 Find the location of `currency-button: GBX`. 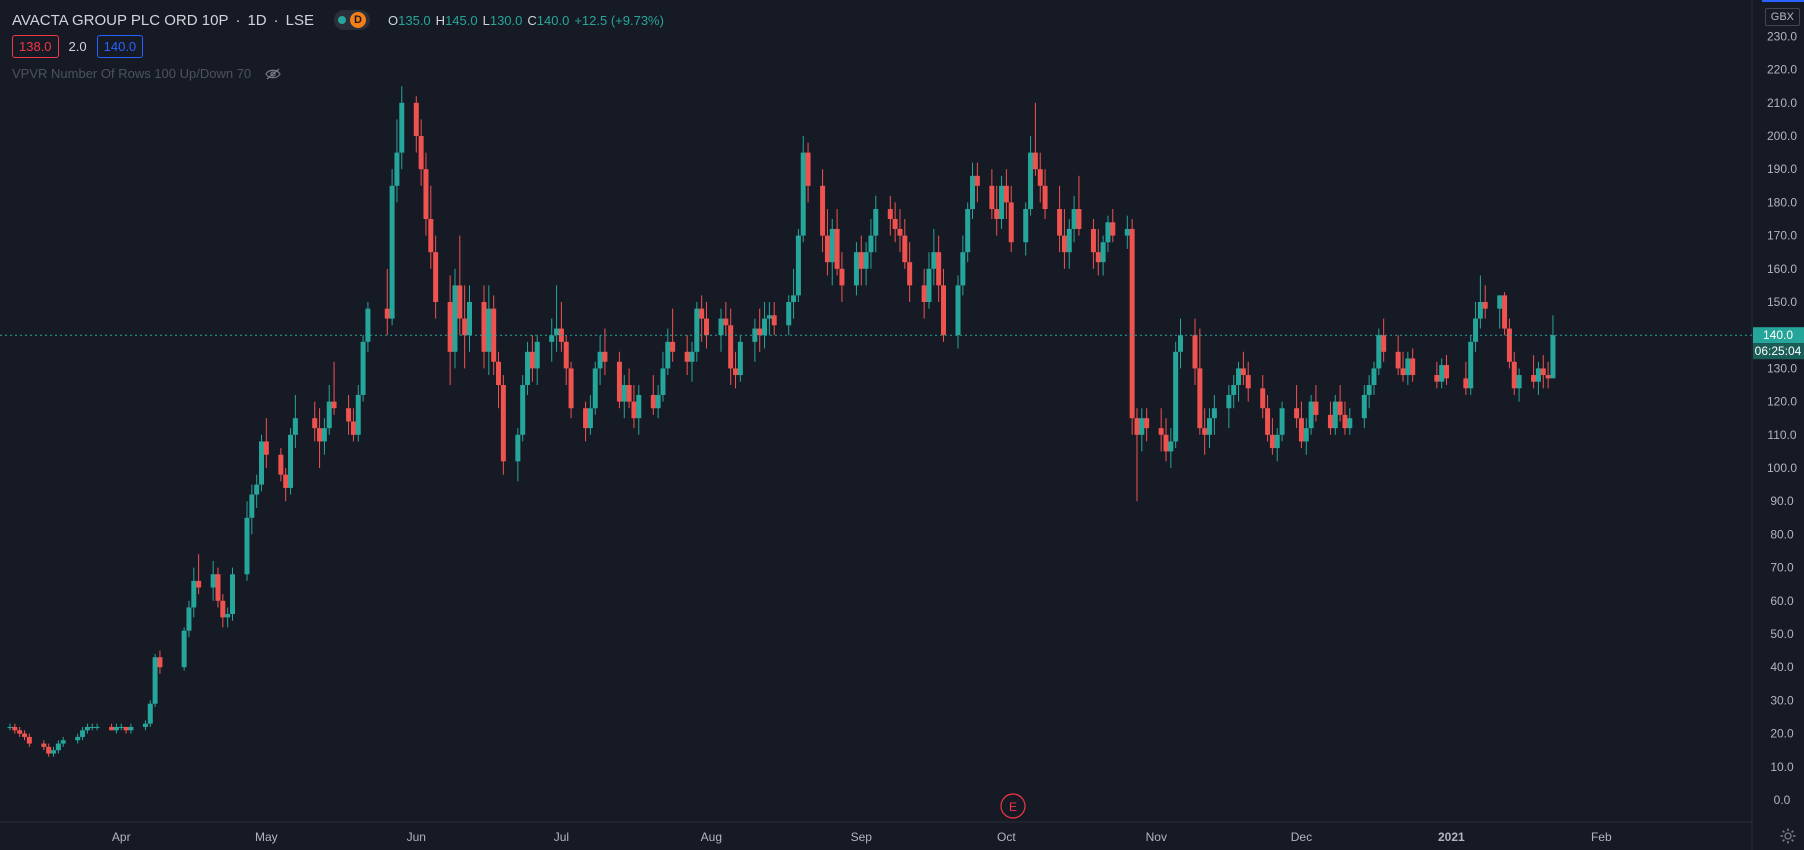

currency-button: GBX is located at coordinates (1782, 17).